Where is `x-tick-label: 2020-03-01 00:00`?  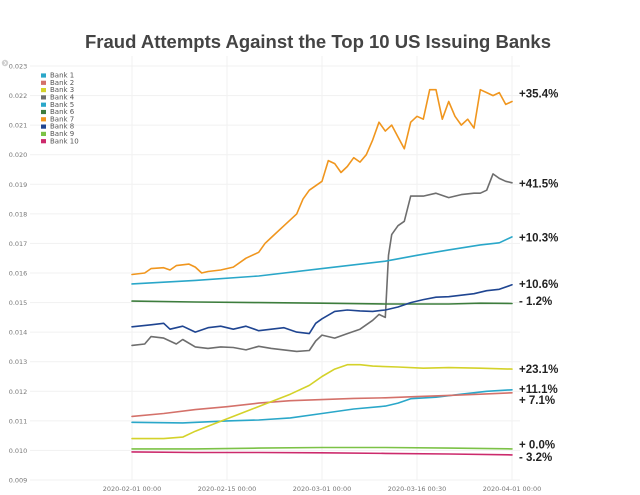
x-tick-label: 2020-03-01 00:00 is located at coordinates (322, 489).